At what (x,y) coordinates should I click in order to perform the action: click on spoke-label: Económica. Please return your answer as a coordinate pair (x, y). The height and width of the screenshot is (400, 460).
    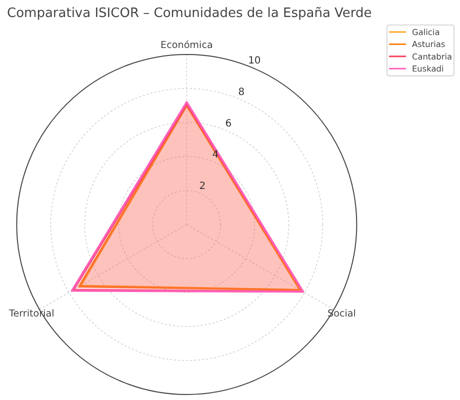
    Looking at the image, I should click on (186, 45).